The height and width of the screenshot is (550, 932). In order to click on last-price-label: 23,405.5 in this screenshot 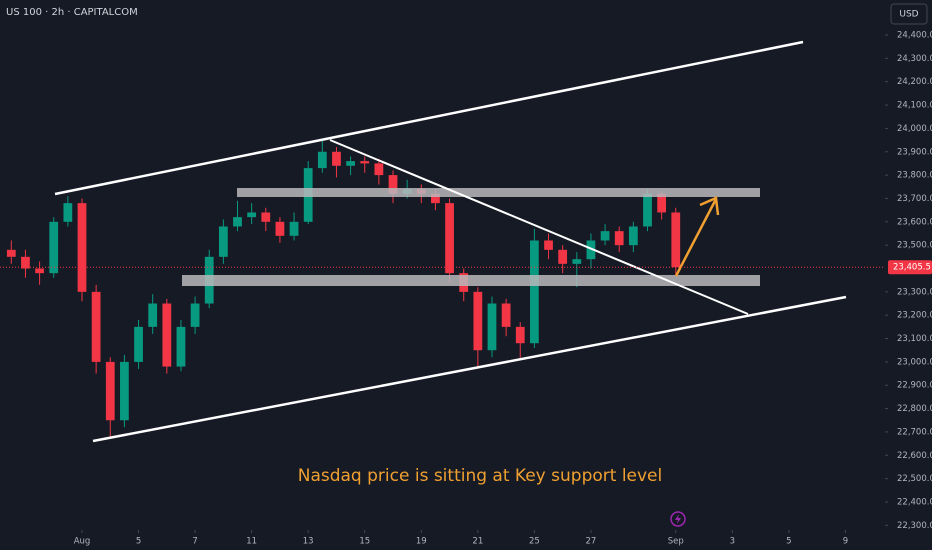, I will do `click(912, 268)`.